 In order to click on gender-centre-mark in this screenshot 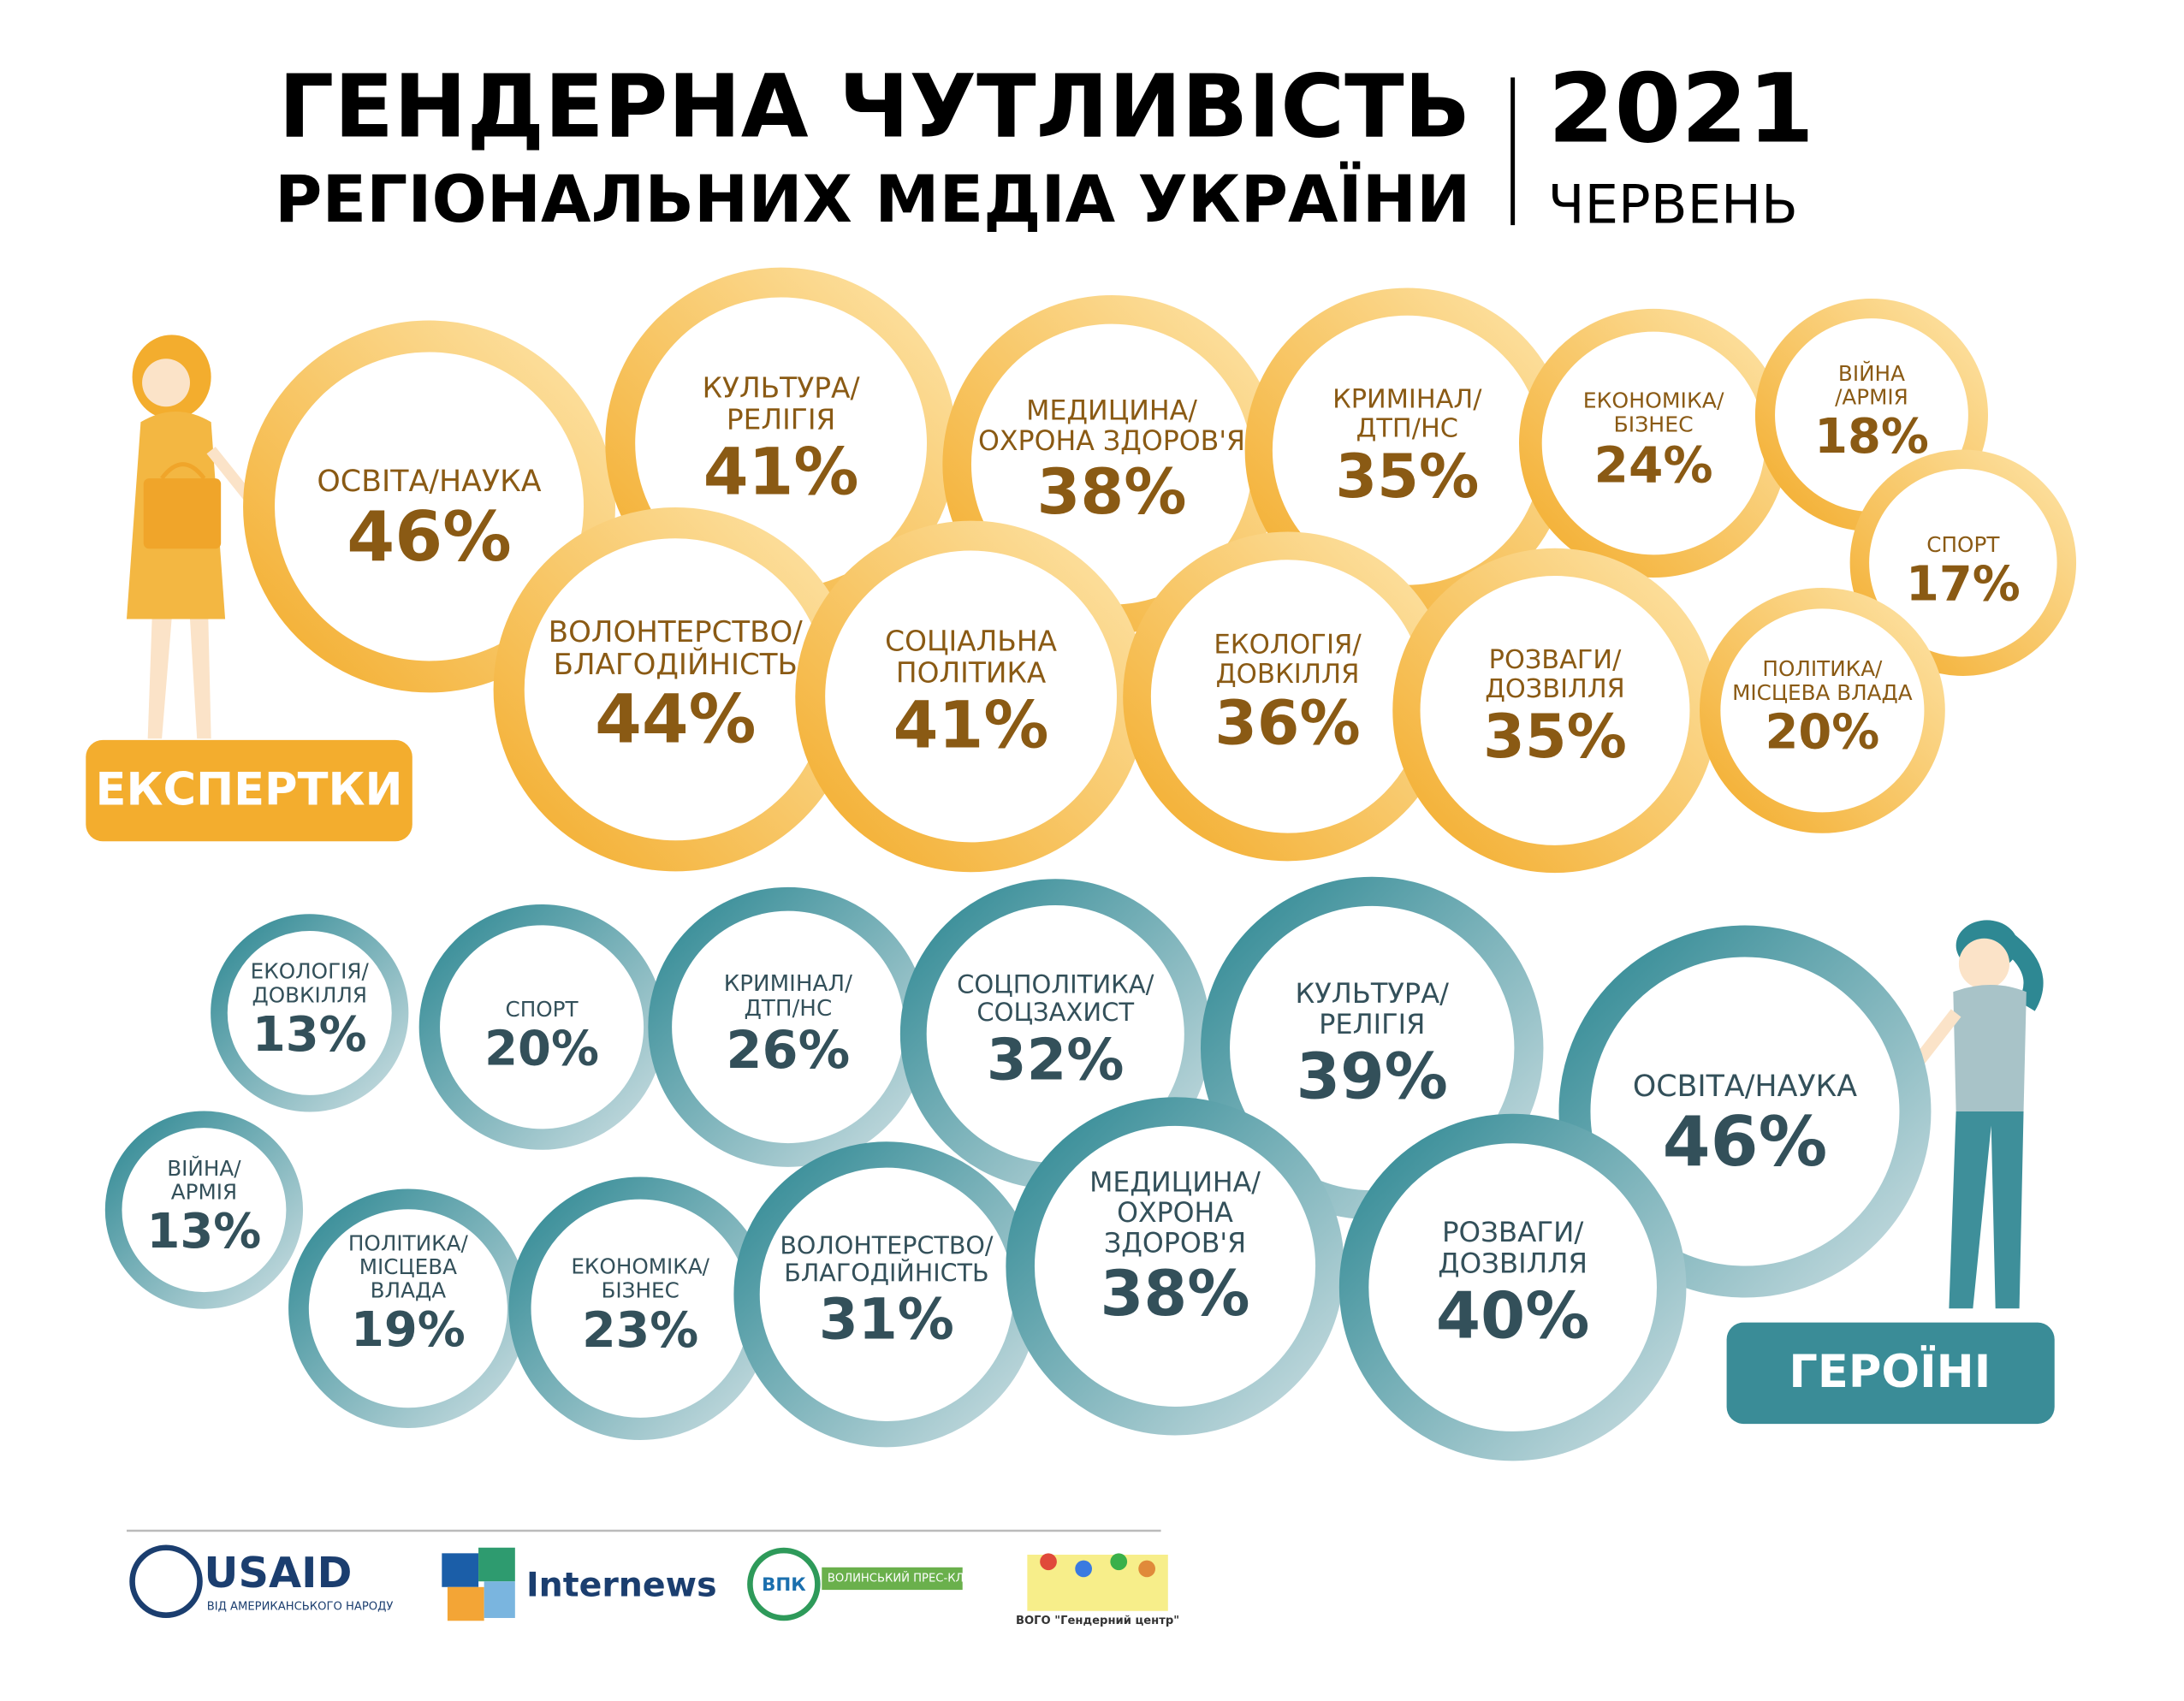, I will do `click(1098, 1582)`.